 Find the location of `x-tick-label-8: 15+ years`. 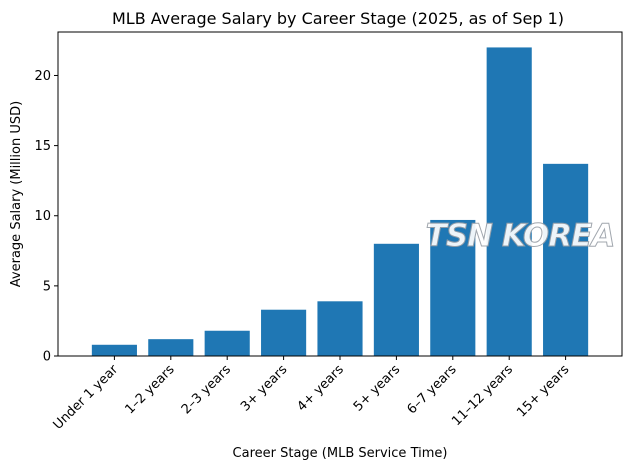

x-tick-label-8: 15+ years is located at coordinates (543, 391).